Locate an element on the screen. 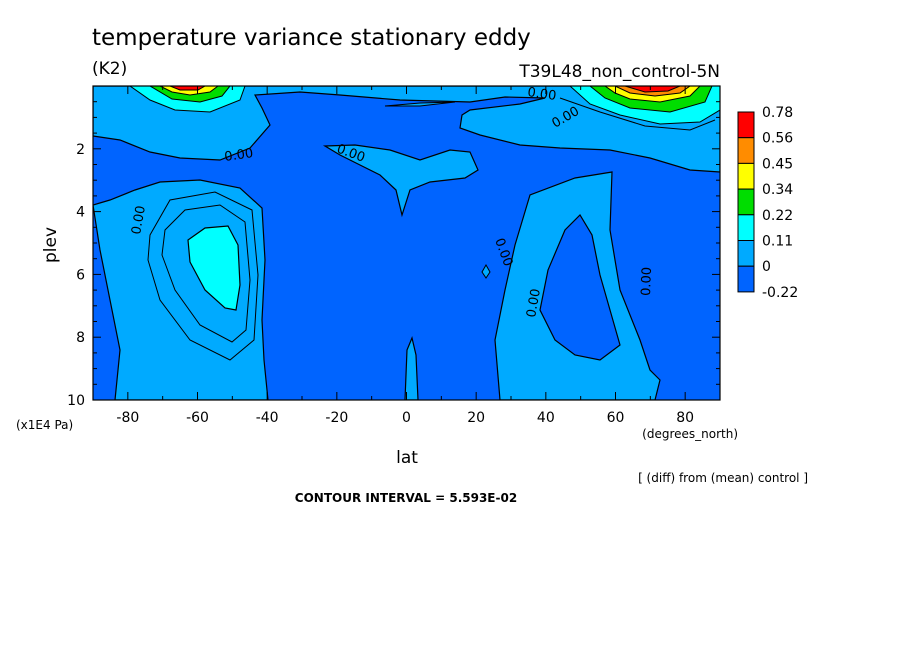 This screenshot has height=658, width=904. colorbar-level-label: 0.45 is located at coordinates (777, 164).